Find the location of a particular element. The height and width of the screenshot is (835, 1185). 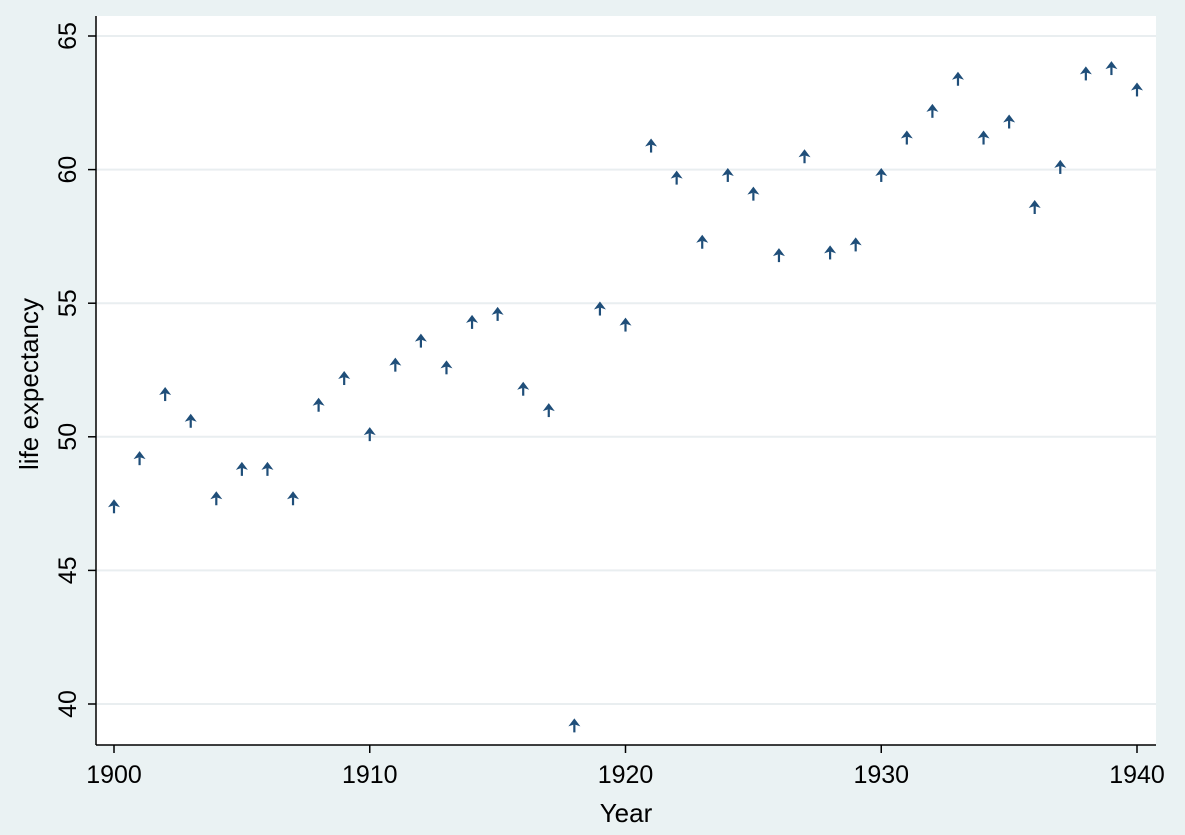

y-axis-ticks: 40 45 50 55 60 65 is located at coordinates (75, 370).